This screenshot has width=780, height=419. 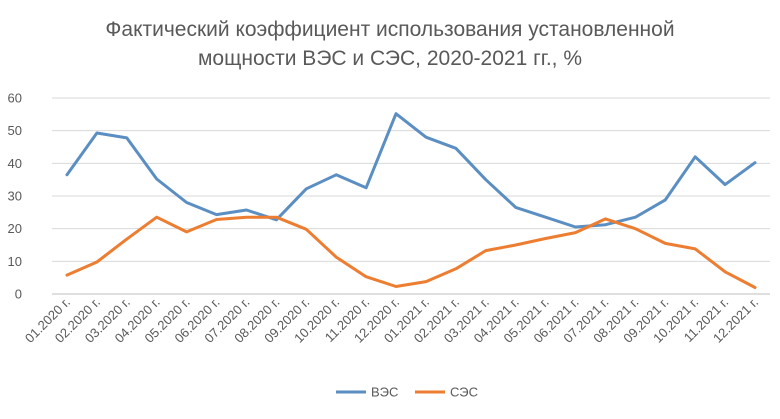 What do you see at coordinates (15, 130) in the screenshot?
I see `y-tick-label: 50` at bounding box center [15, 130].